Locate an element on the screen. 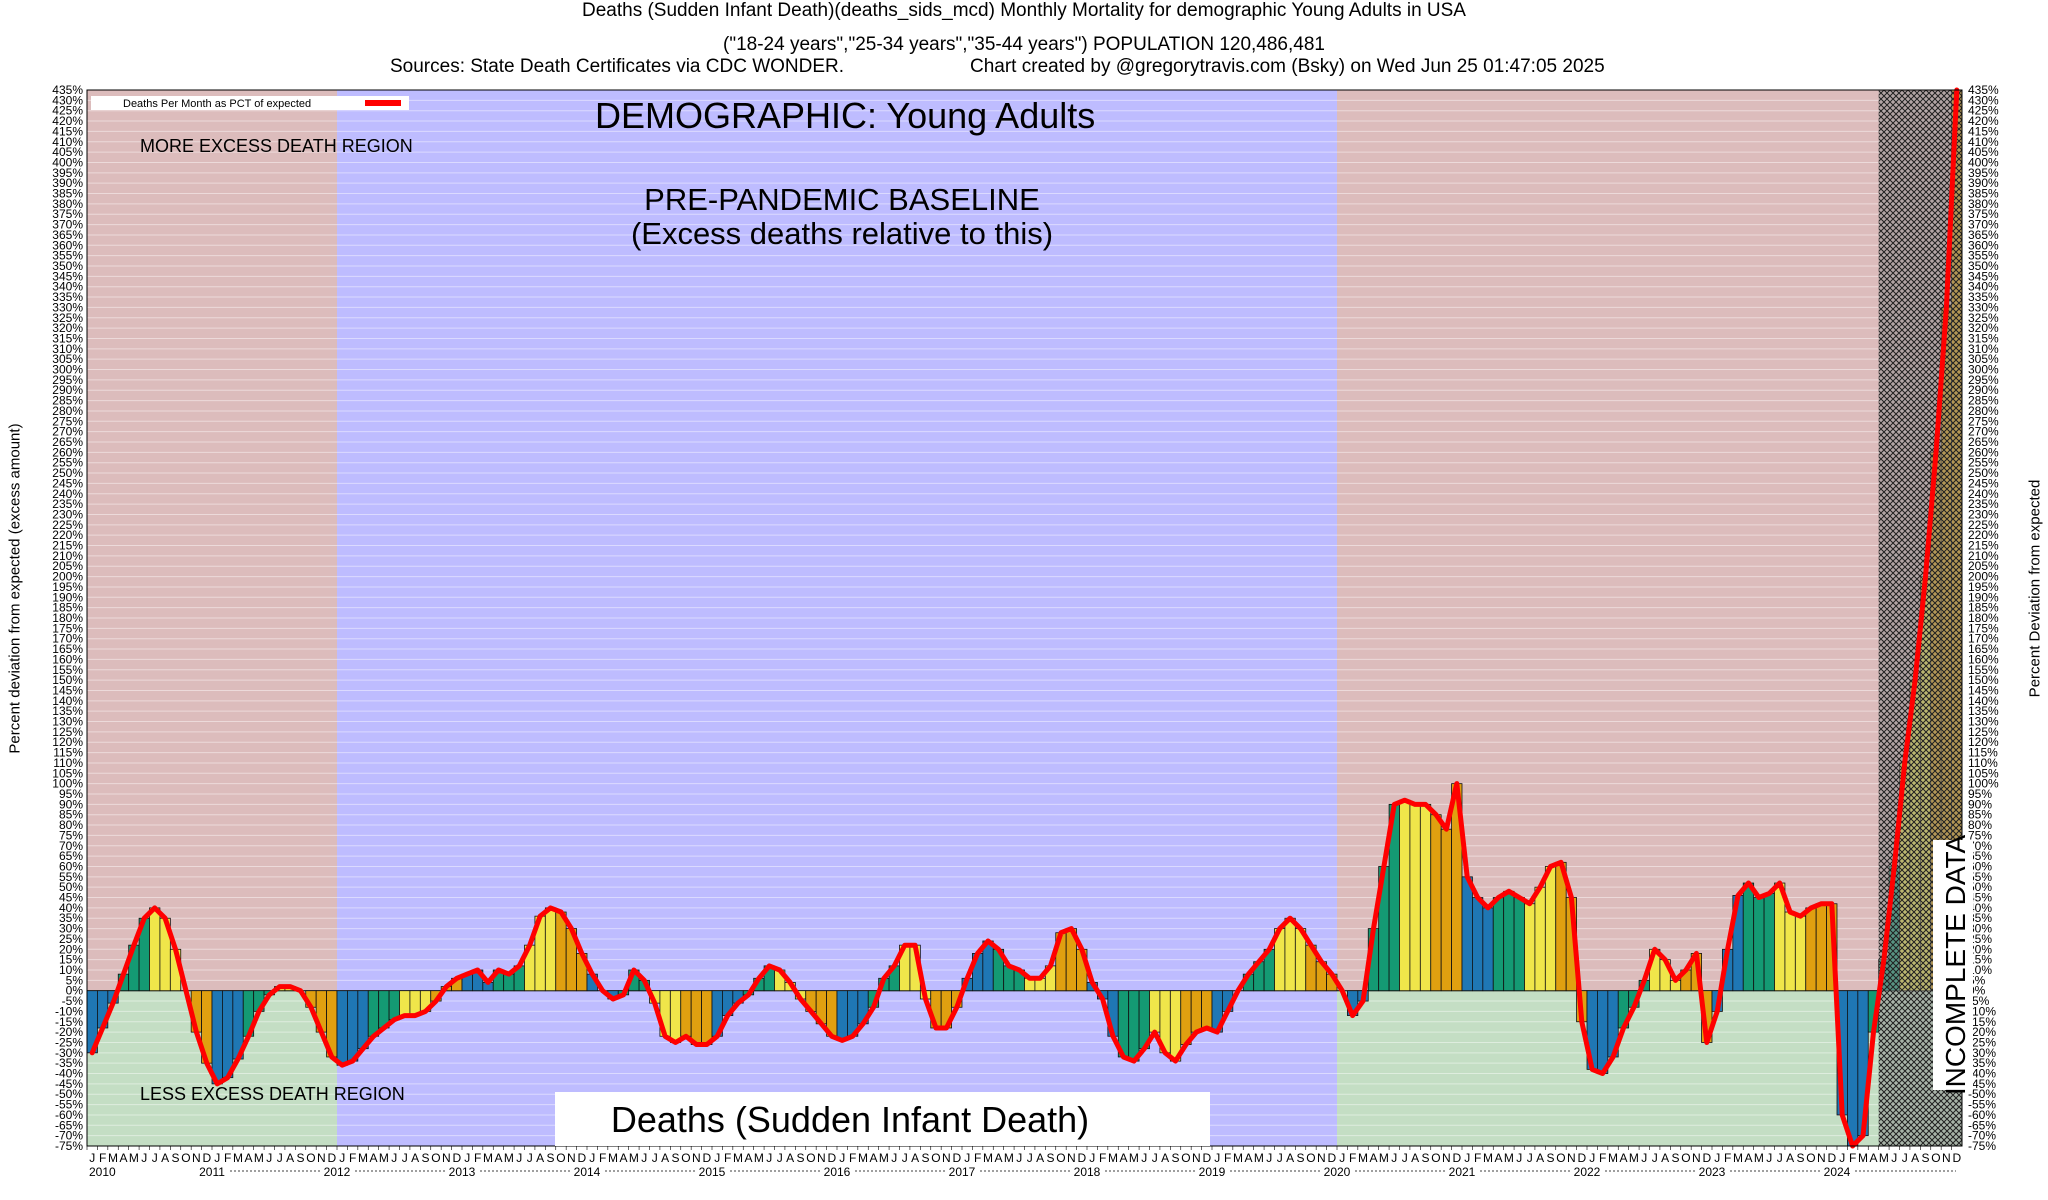  y-tick-label: 405% is located at coordinates (67, 152).